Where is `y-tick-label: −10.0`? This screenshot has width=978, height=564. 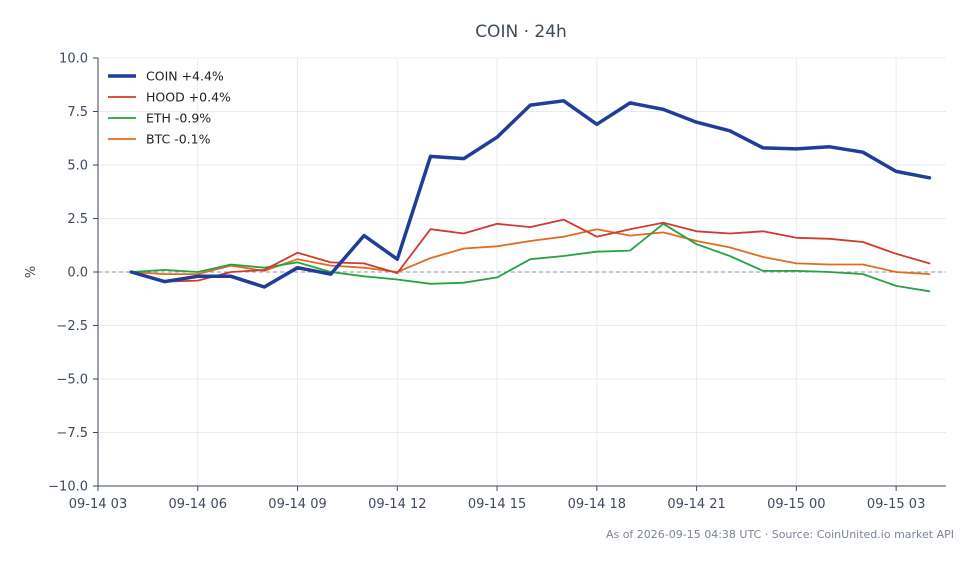
y-tick-label: −10.0 is located at coordinates (68, 487).